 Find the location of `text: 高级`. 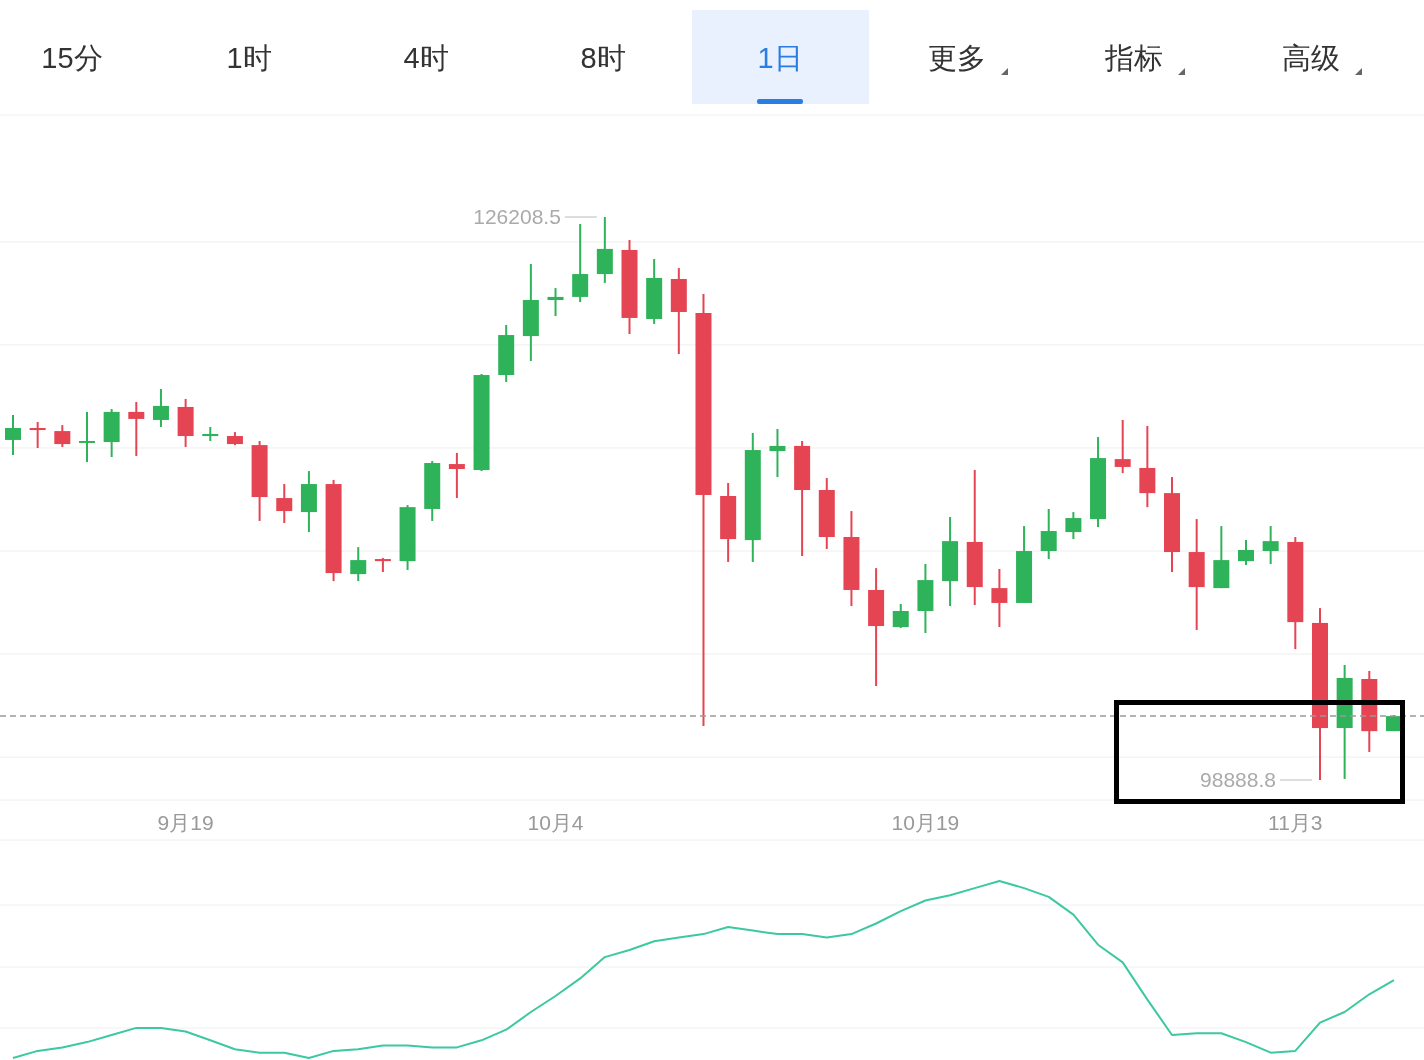

text: 高级 is located at coordinates (1311, 58).